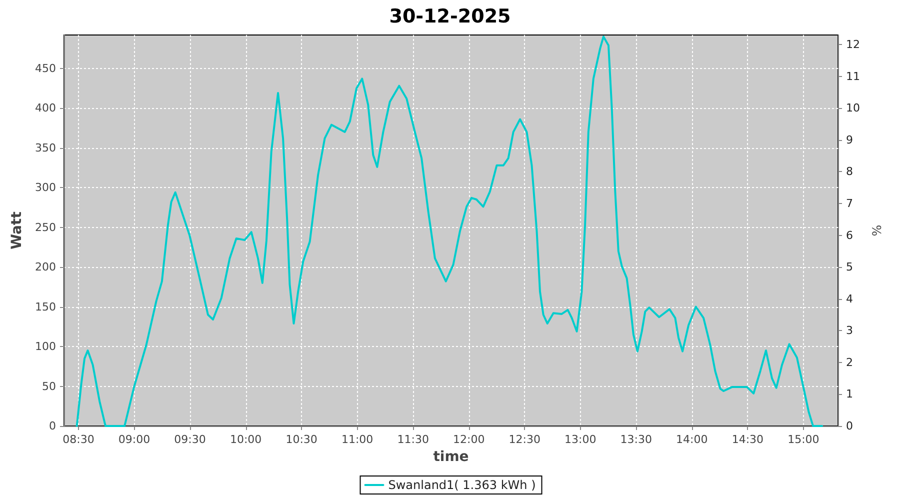 The height and width of the screenshot is (500, 900). I want to click on x-tick-label: 12:00, so click(468, 439).